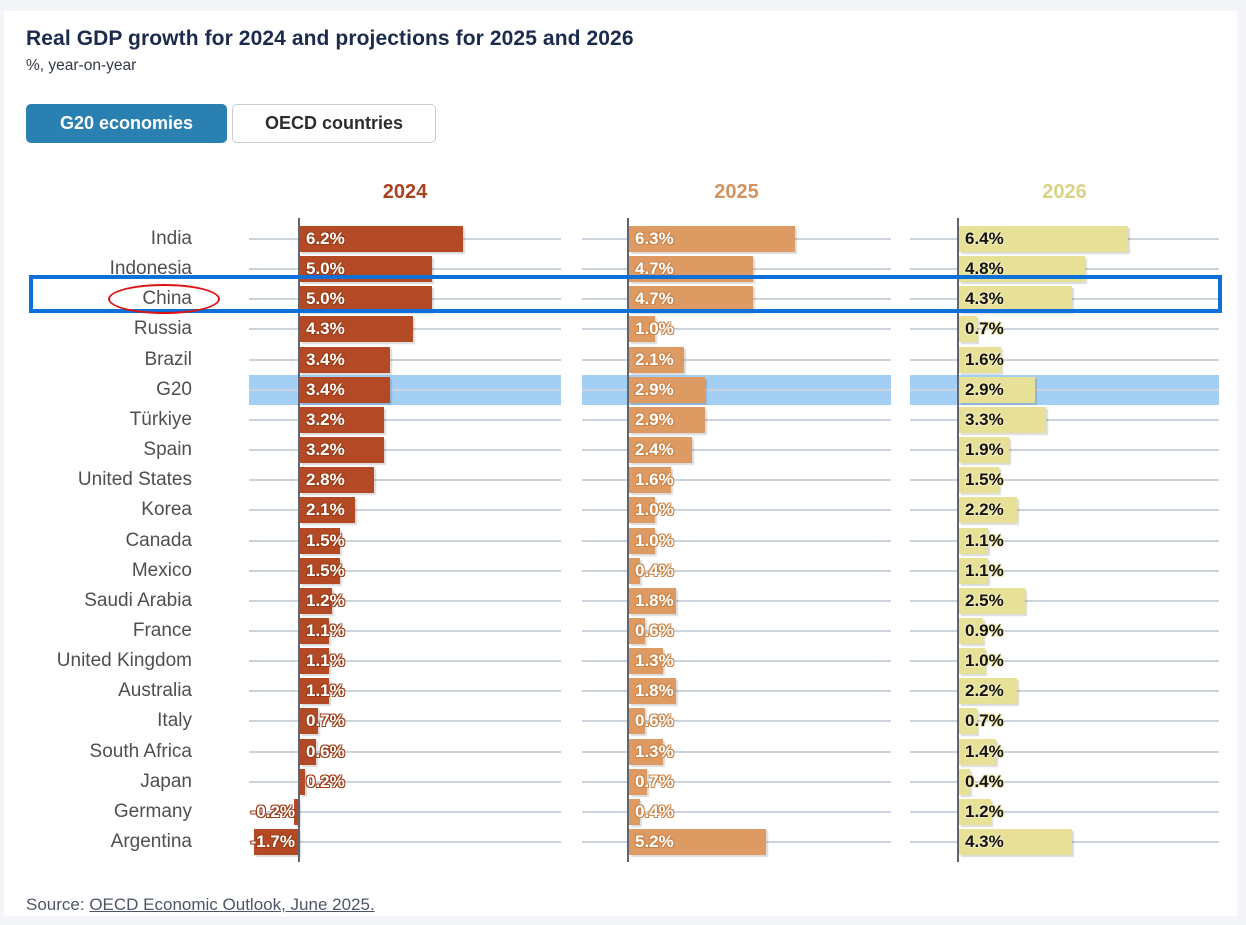 The image size is (1246, 925). What do you see at coordinates (980, 359) in the screenshot?
I see `bar-2026-brazil` at bounding box center [980, 359].